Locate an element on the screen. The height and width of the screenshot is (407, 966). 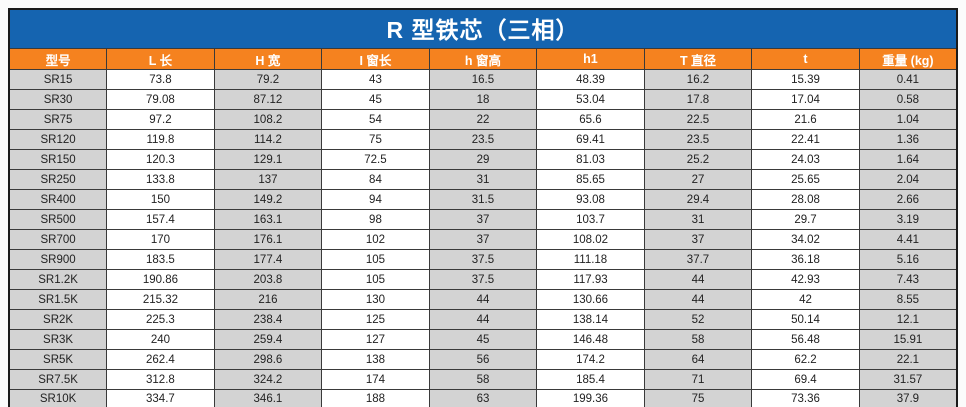
model-cell: SR3K is located at coordinates (58, 339).